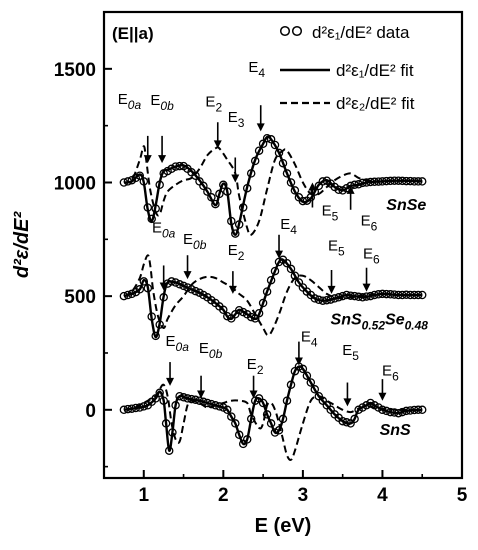 The width and height of the screenshot is (478, 550). I want to click on legend-label-data: d²ε₁/dE² data, so click(361, 32).